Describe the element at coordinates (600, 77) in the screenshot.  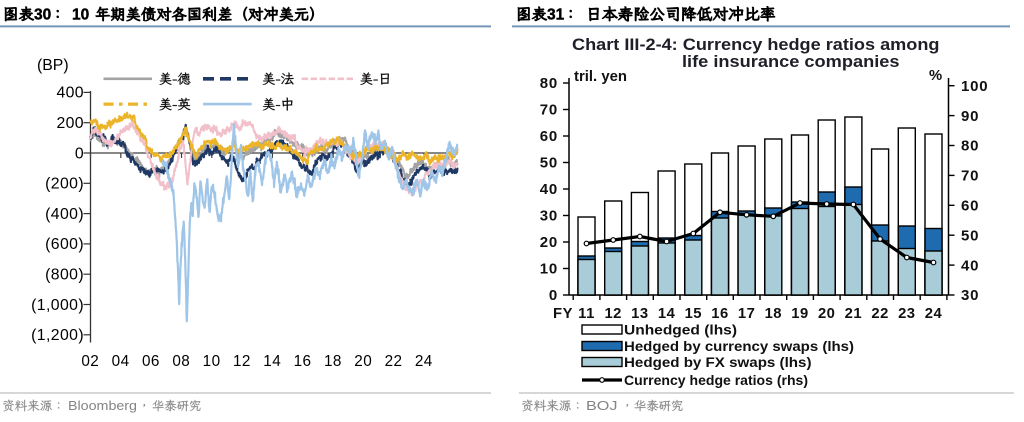
I see `svg-text: tril. yen` at that location.